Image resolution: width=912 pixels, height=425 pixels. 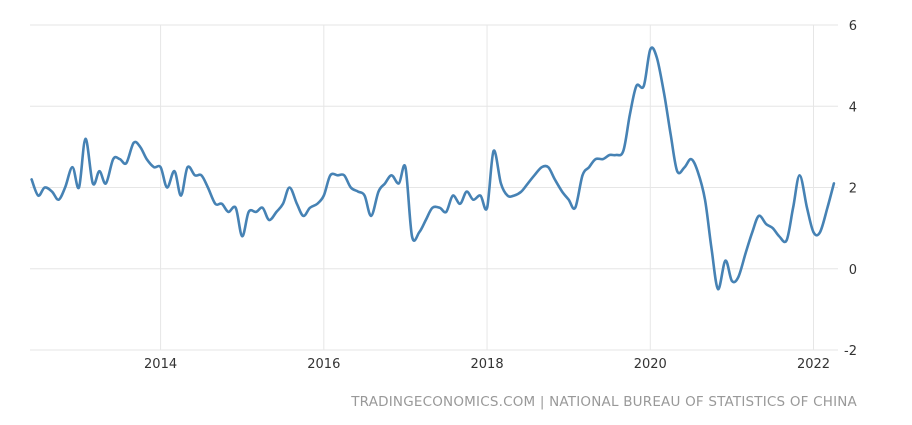 What do you see at coordinates (853, 107) in the screenshot?
I see `y-tick-label: 4` at bounding box center [853, 107].